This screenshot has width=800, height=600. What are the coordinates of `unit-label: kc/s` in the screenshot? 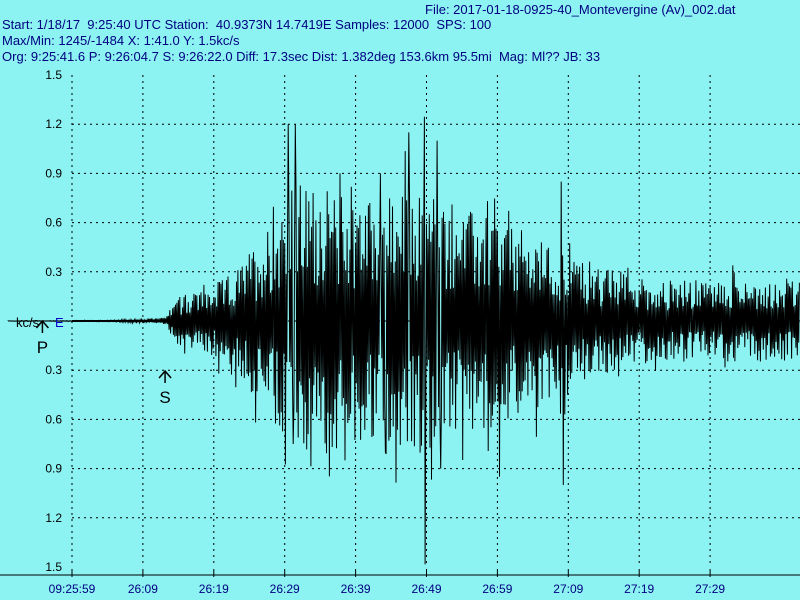 It's located at (28, 322).